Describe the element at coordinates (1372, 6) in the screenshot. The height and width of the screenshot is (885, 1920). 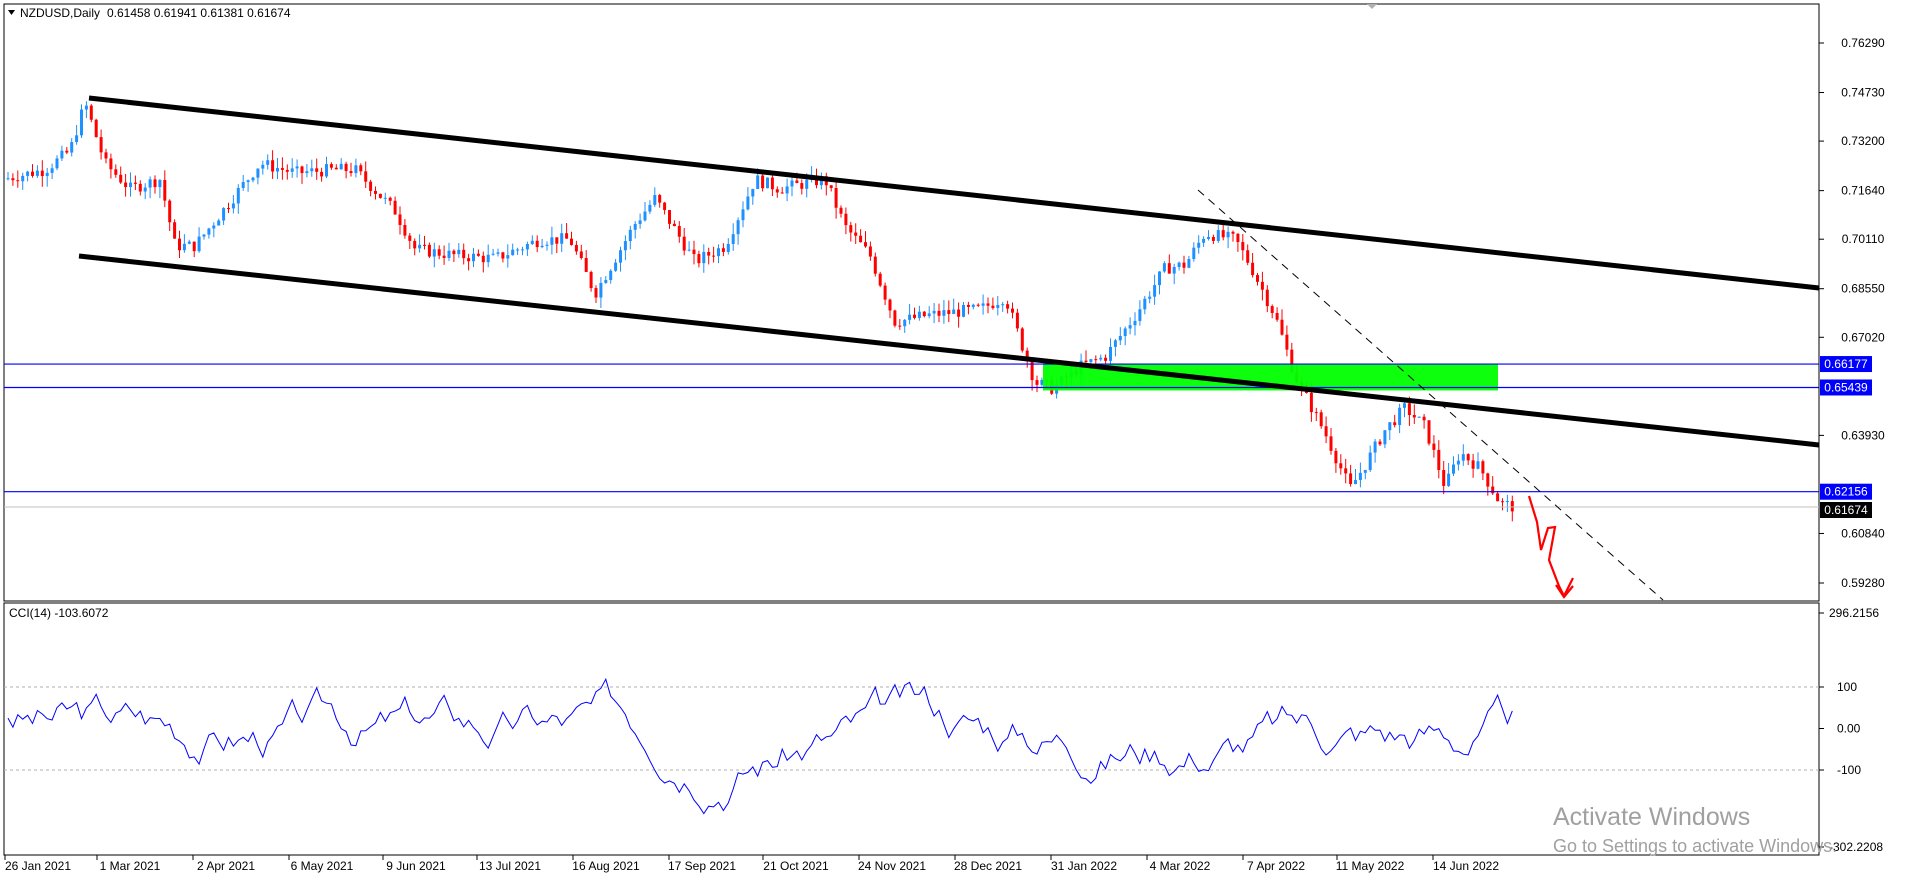
I see `scroll-marker-icon` at that location.